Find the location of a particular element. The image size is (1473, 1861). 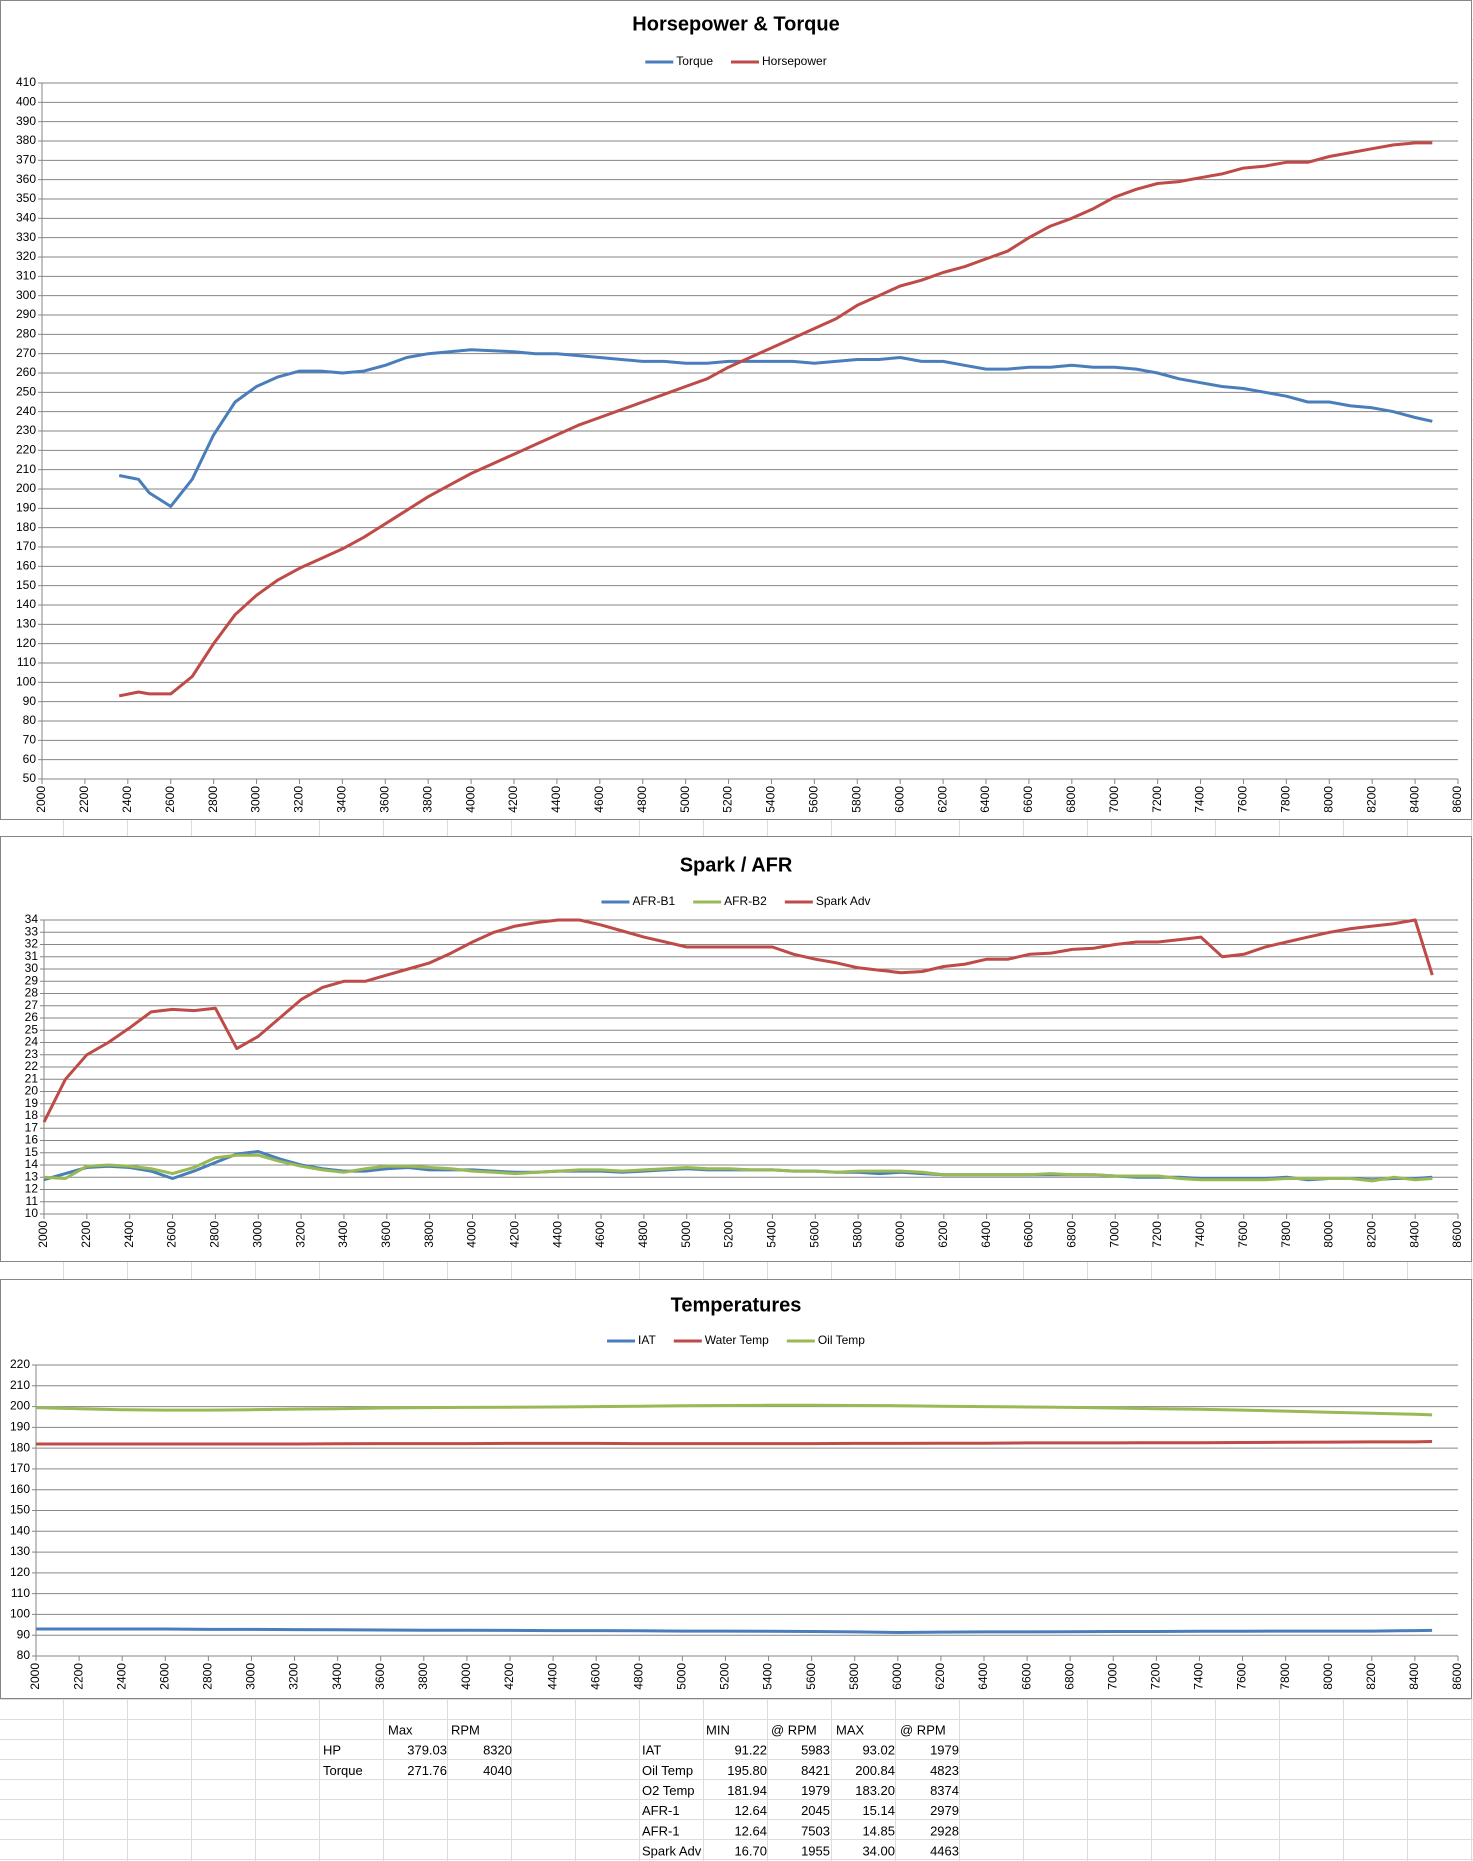

x-tick-label: 6600 is located at coordinates (1026, 1676).